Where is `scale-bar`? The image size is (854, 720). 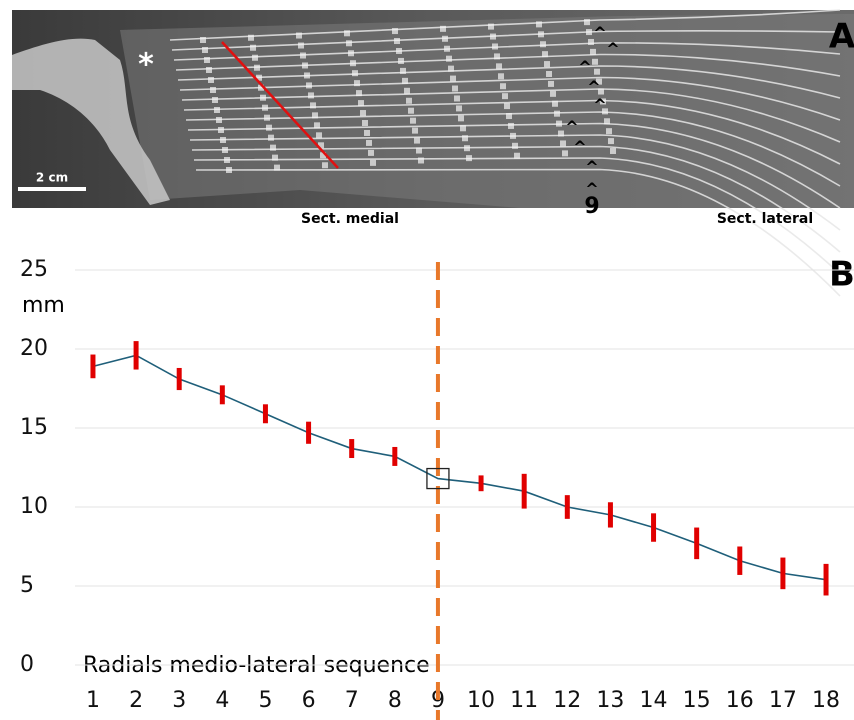
scale-bar is located at coordinates (52, 189).